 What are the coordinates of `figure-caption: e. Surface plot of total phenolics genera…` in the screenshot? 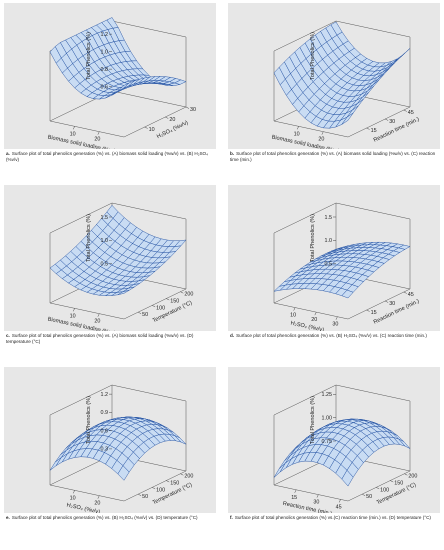 It's located at (110, 518).